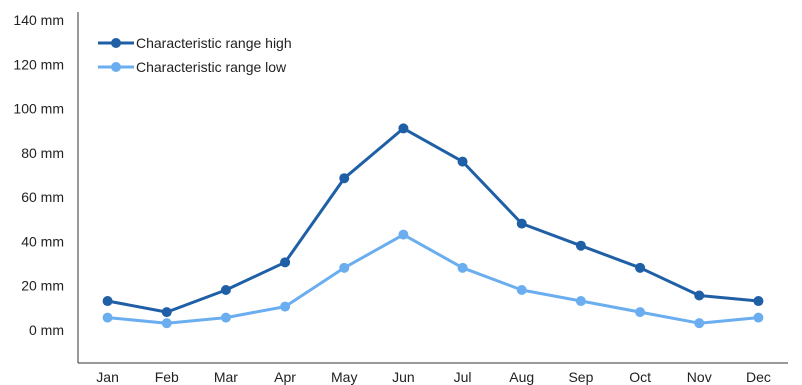 This screenshot has height=385, width=802. Describe the element at coordinates (214, 43) in the screenshot. I see `legend-label: Characteristic range high` at that location.